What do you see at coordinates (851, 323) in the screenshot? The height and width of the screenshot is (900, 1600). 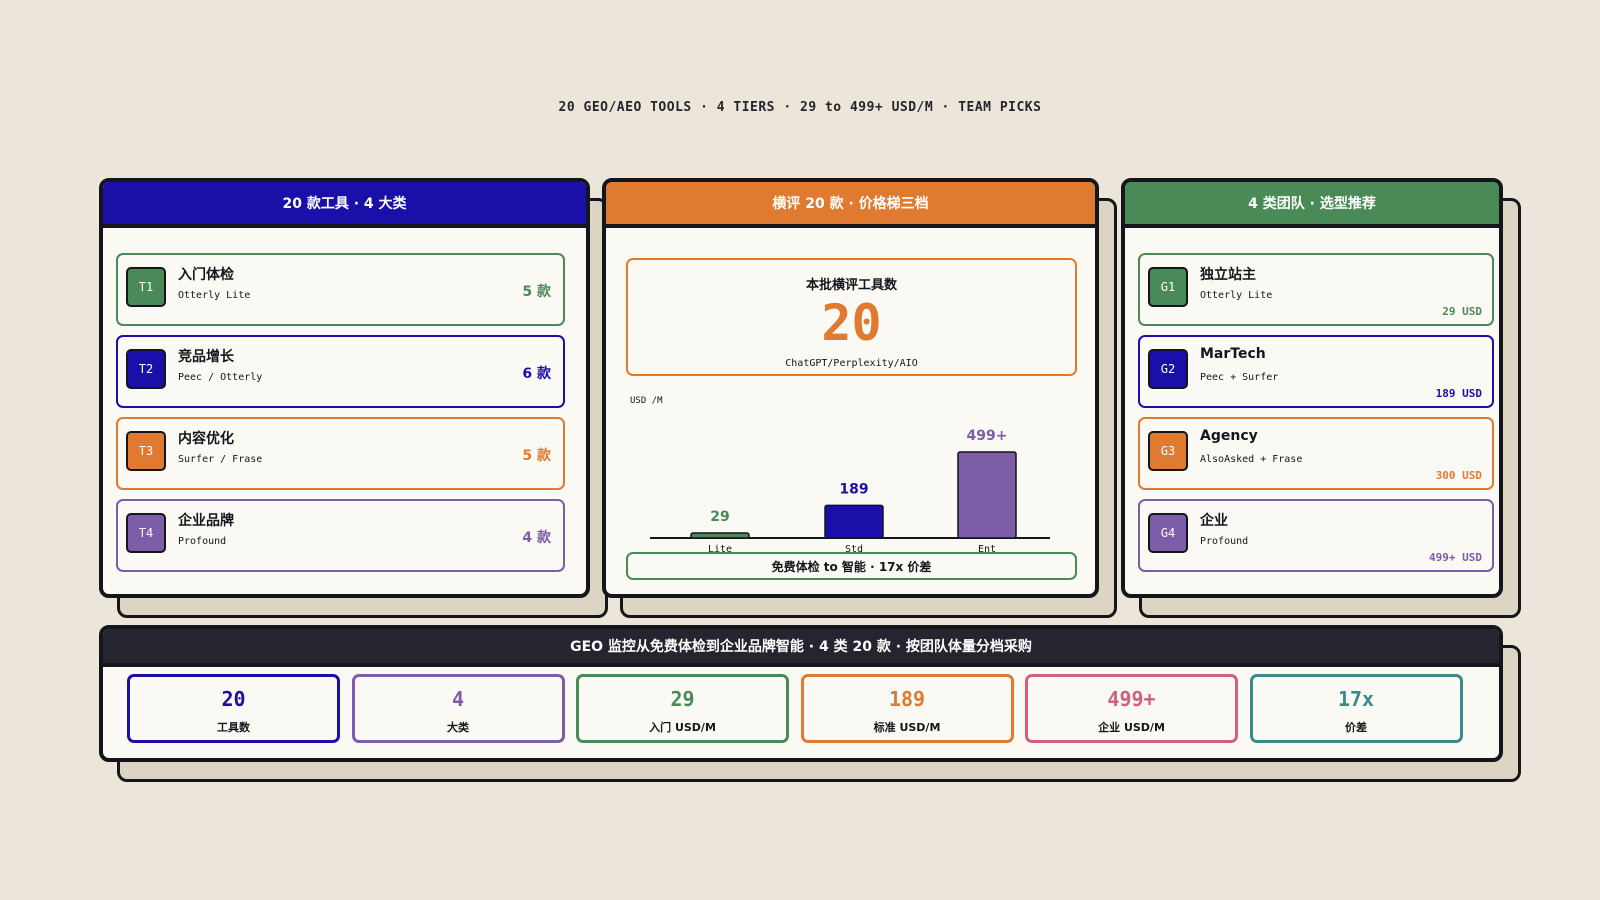 I see `kpi-value: 20` at bounding box center [851, 323].